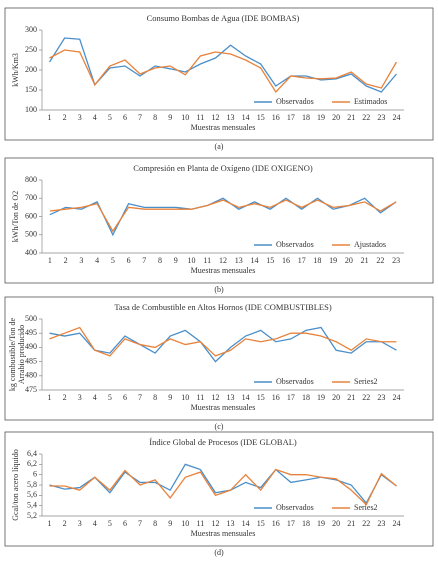  What do you see at coordinates (306, 523) in the screenshot?
I see `x-tick-label: 18` at bounding box center [306, 523].